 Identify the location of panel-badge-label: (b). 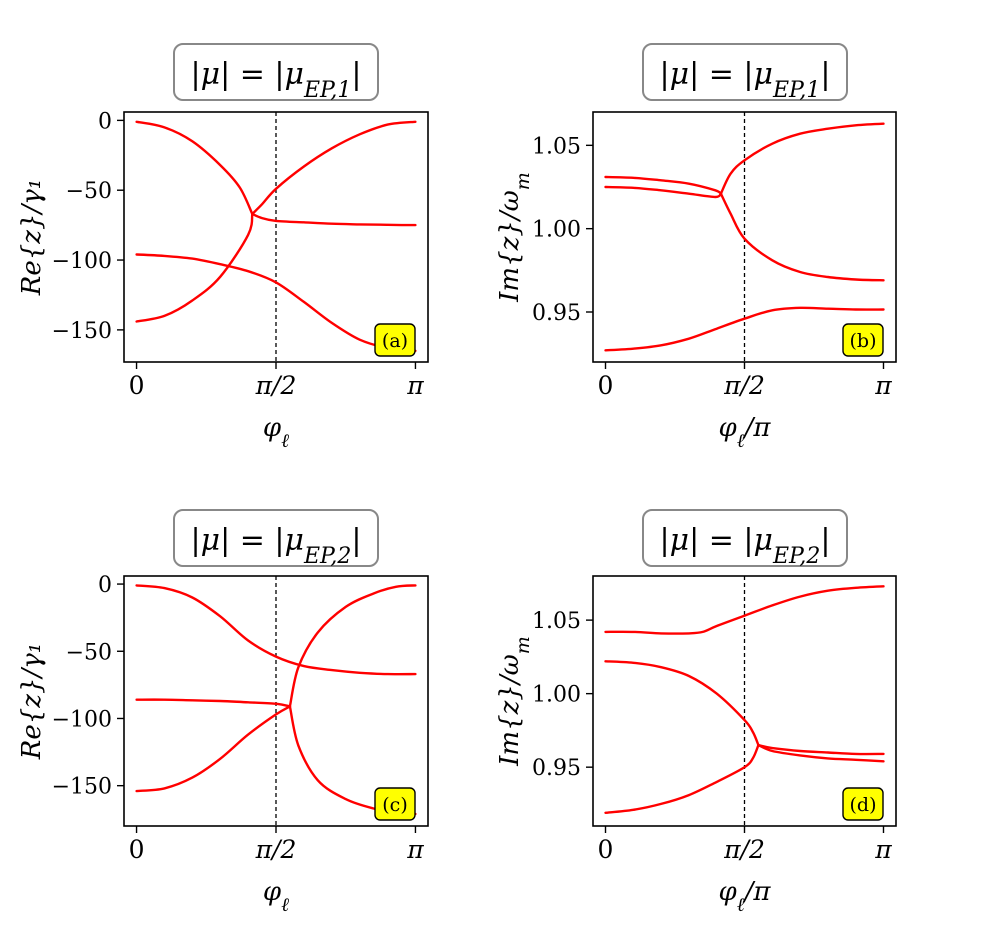
(863, 341).